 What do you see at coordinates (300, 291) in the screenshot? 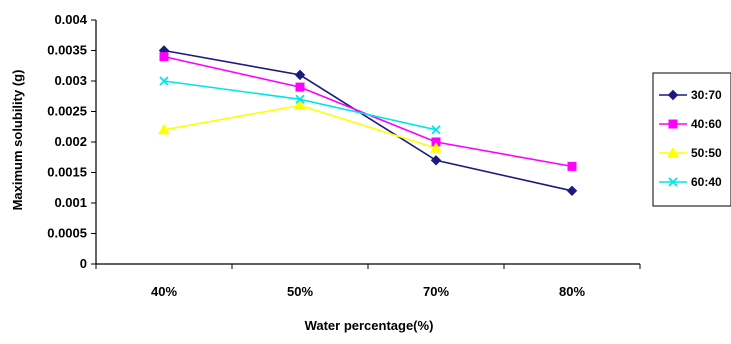
I see `x-tick-label: 50%` at bounding box center [300, 291].